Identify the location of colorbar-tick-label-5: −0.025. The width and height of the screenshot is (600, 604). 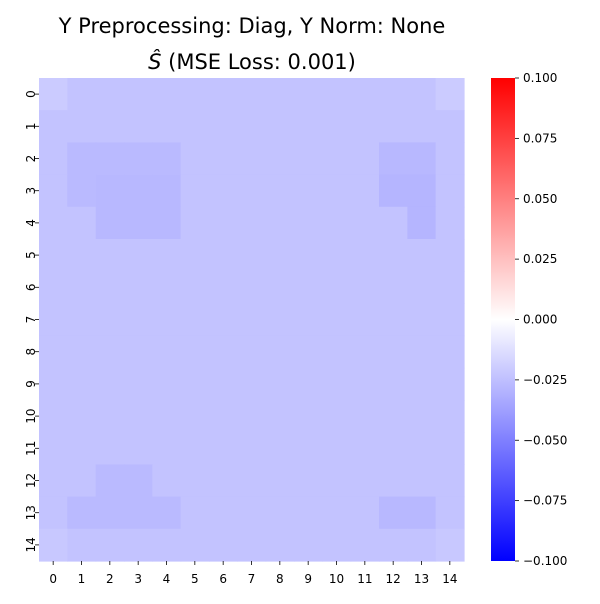
(545, 380).